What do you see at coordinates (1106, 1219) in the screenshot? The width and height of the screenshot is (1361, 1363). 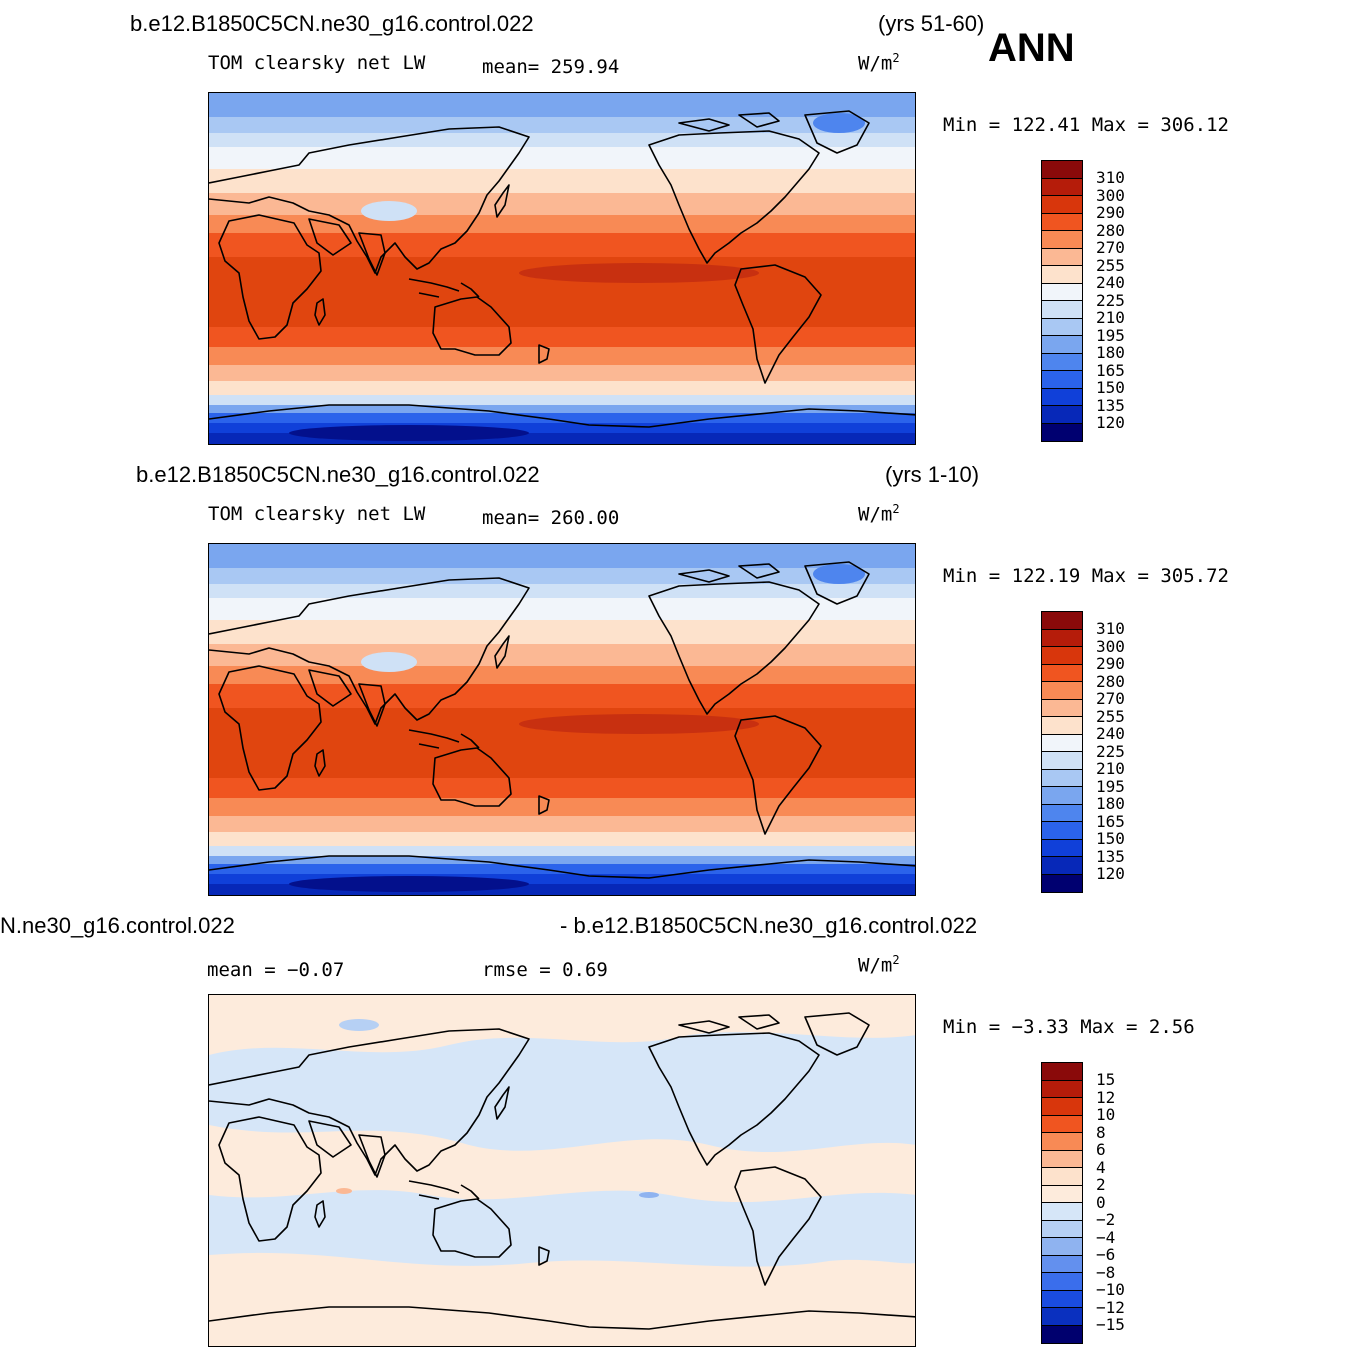 I see `colorbar-tick-label: −2` at bounding box center [1106, 1219].